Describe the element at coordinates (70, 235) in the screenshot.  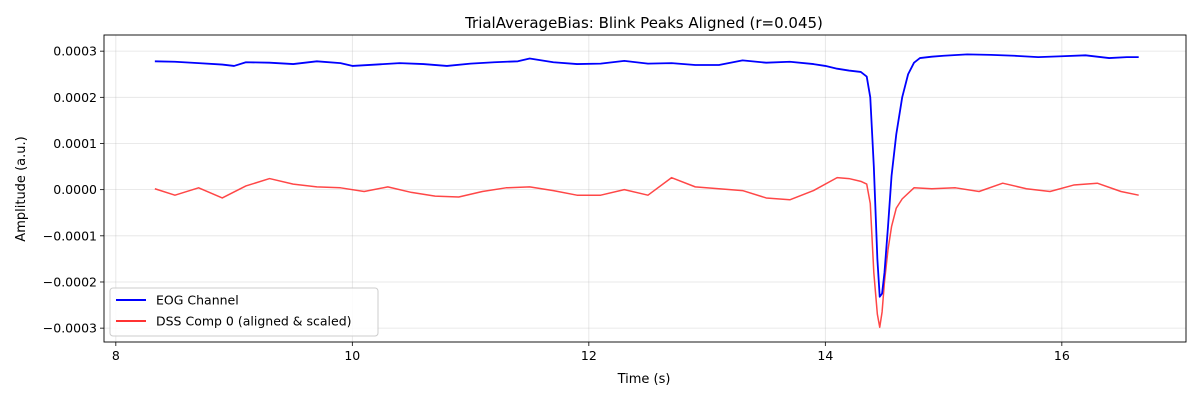
I see `y-tick-label: −0.0001` at that location.